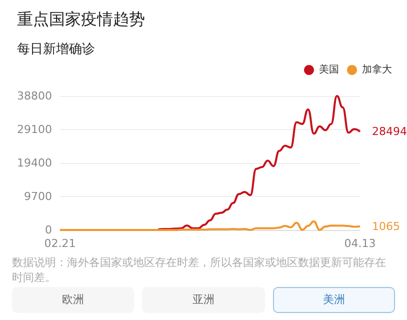 Image resolution: width=407 pixels, height=320 pixels. I want to click on line-series, so click(210, 225).